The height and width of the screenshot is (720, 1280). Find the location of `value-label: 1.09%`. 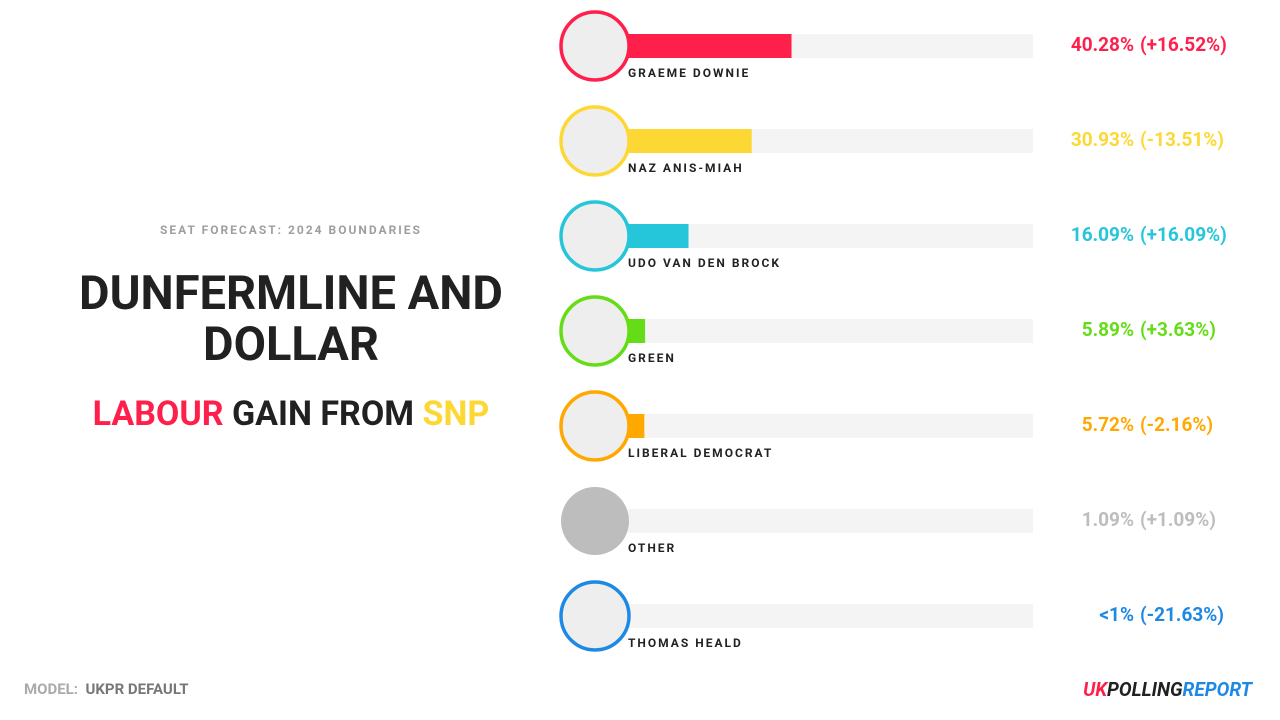

value-label: 1.09% is located at coordinates (1108, 519).